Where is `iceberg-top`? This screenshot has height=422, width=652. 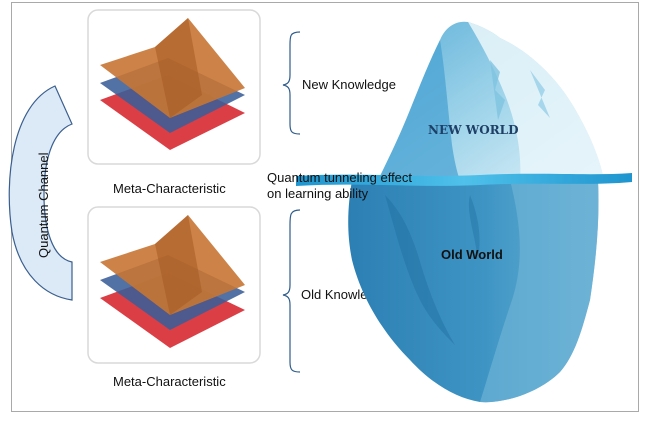 iceberg-top is located at coordinates (491, 101).